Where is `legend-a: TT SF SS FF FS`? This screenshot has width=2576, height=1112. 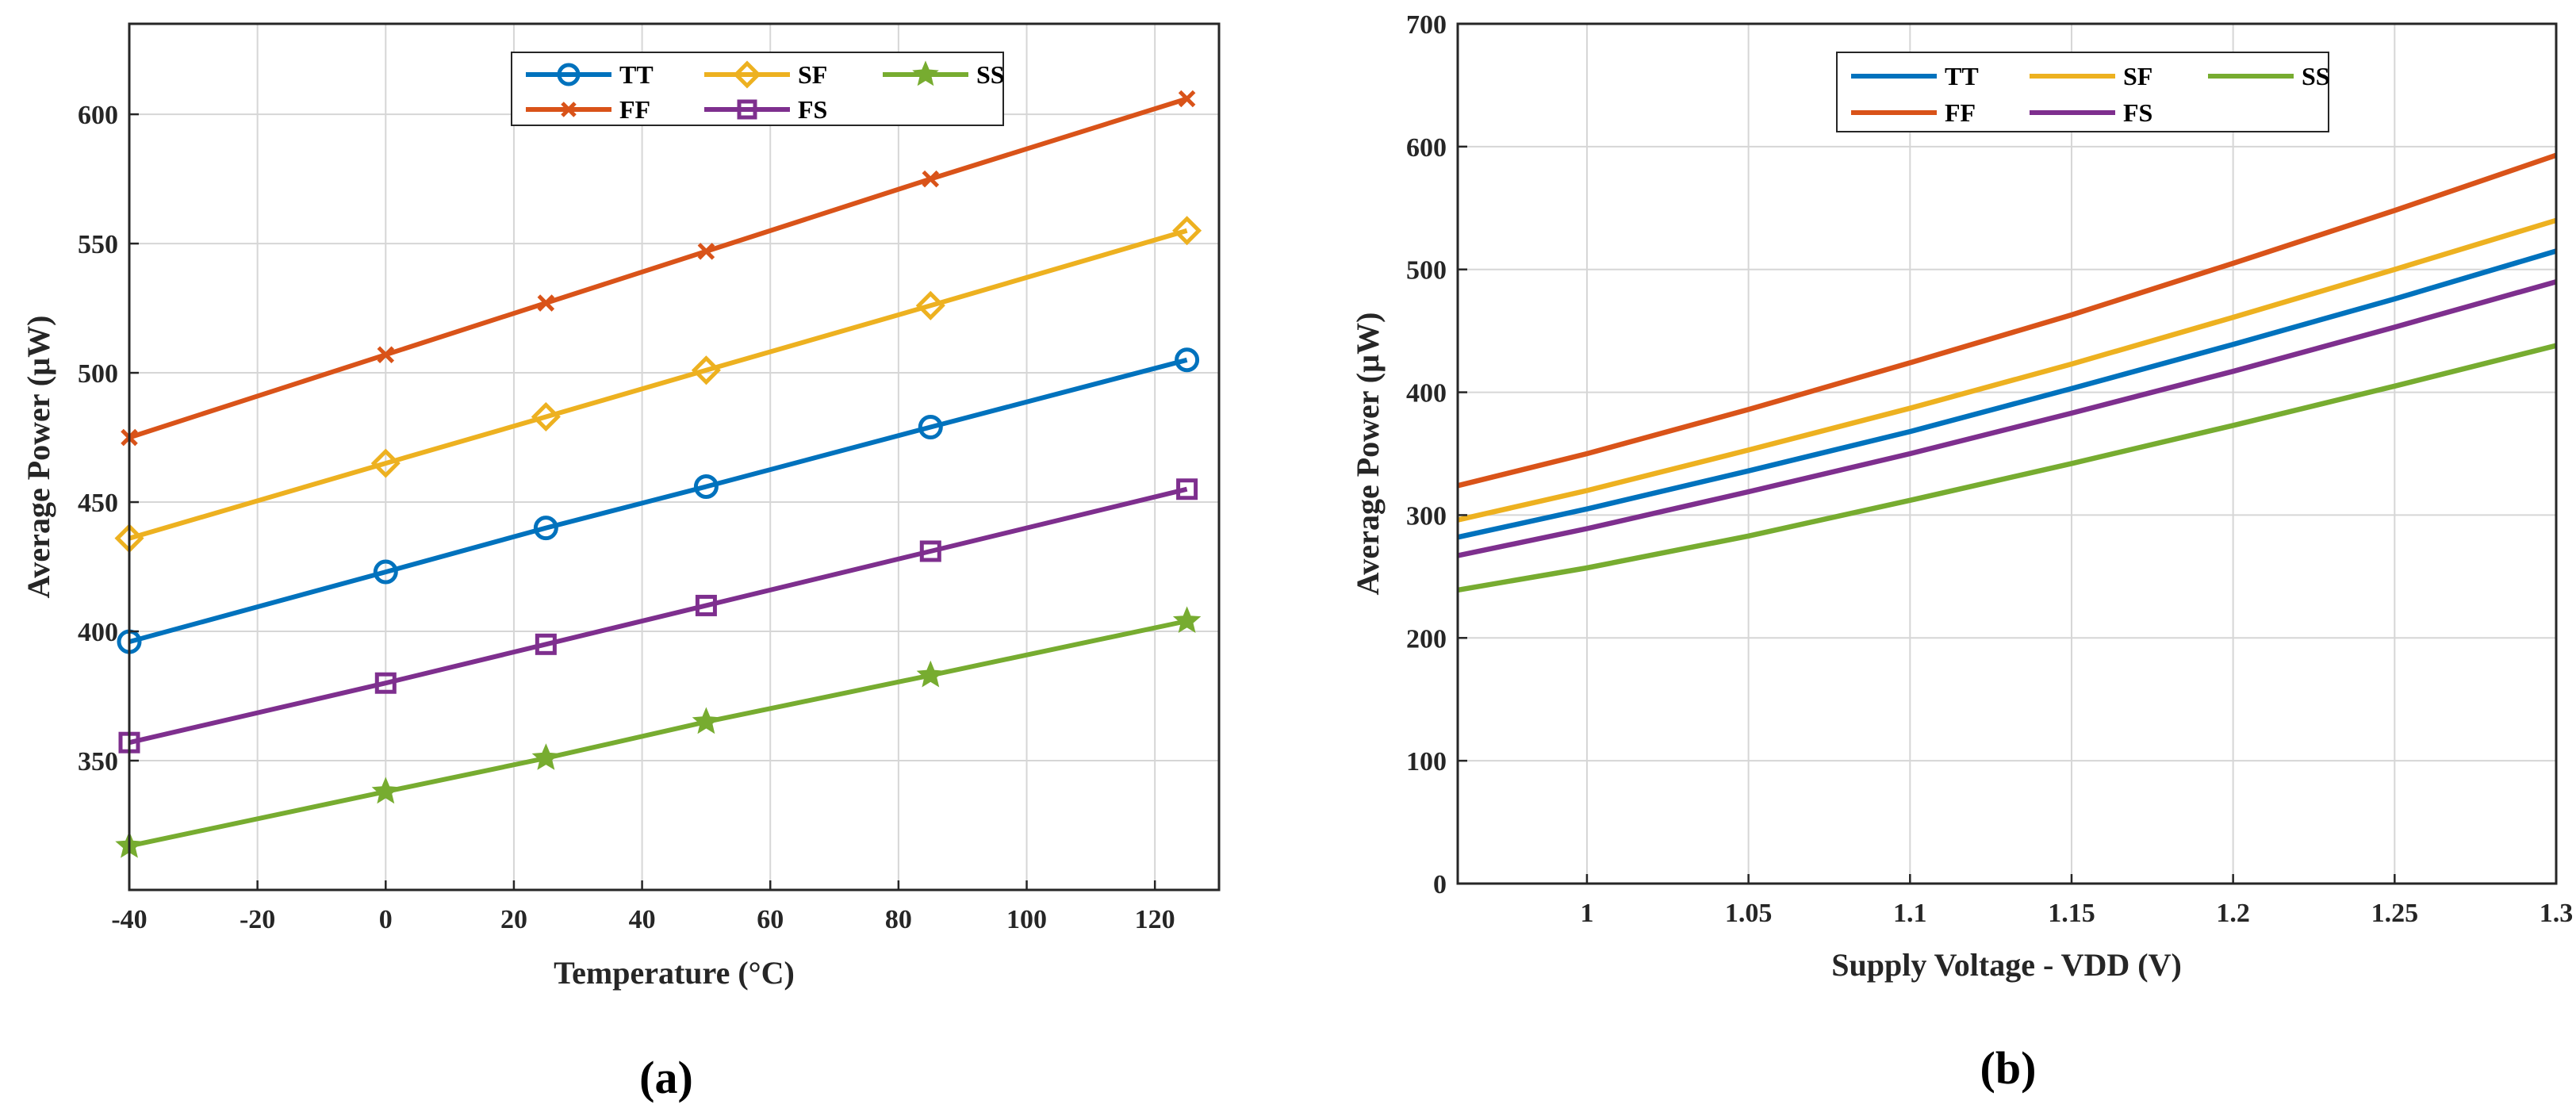
legend-a: TT SF SS FF FS is located at coordinates (758, 89).